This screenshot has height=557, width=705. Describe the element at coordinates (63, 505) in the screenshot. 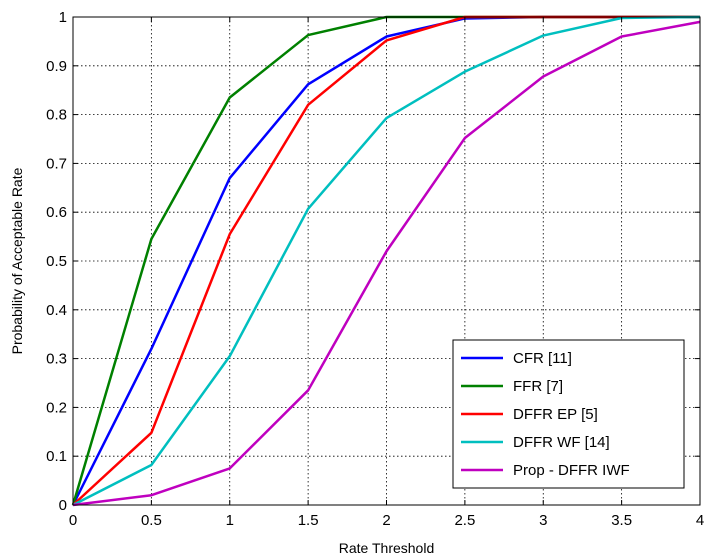

I see `y-tick-label: 0` at that location.